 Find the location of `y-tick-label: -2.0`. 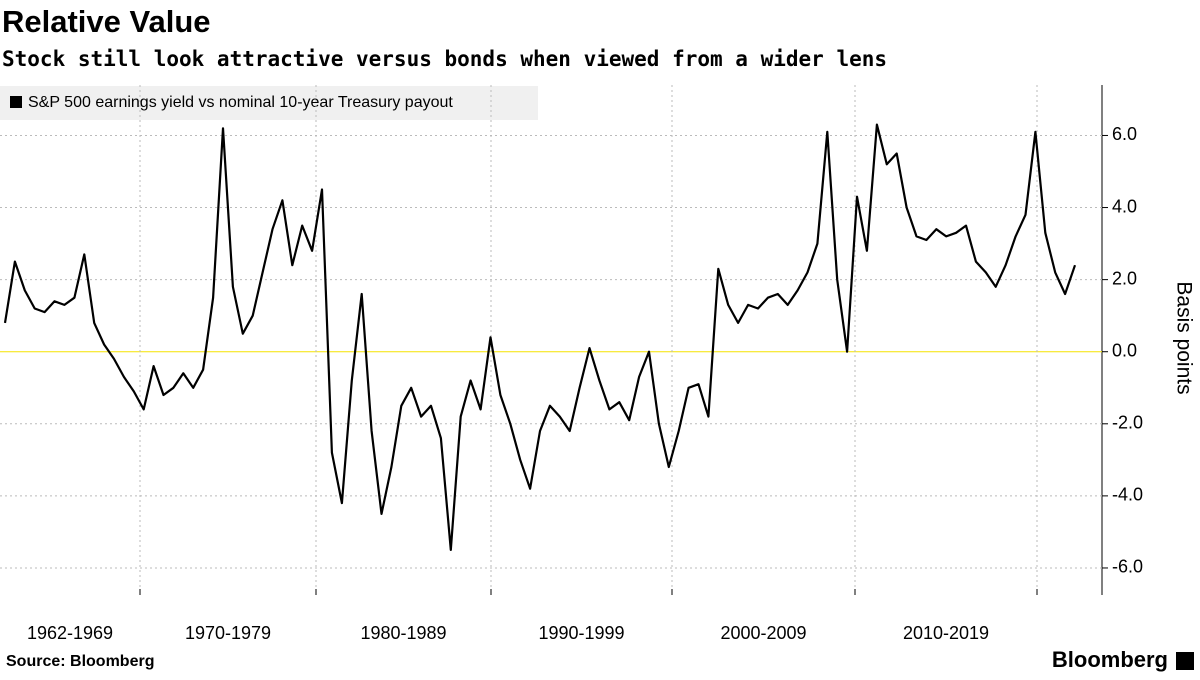

y-tick-label: -2.0 is located at coordinates (1127, 423).